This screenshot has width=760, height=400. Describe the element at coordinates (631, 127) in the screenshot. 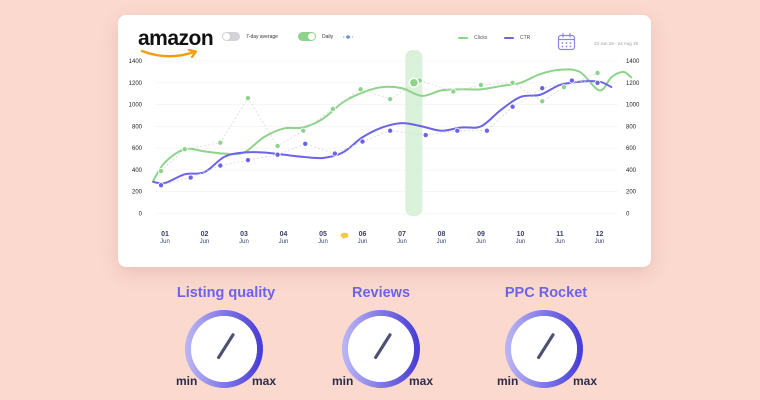

I see `y-tick-right: 800` at that location.